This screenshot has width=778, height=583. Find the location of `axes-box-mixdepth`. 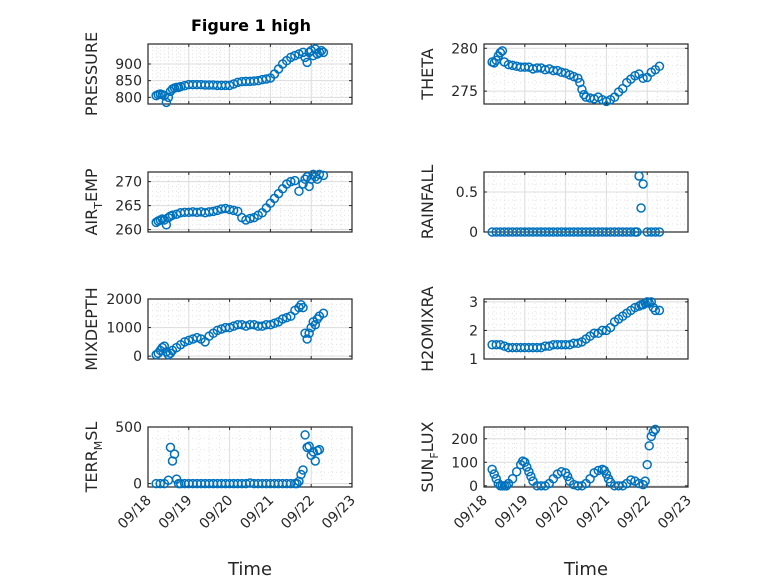

axes-box-mixdepth is located at coordinates (250, 329).